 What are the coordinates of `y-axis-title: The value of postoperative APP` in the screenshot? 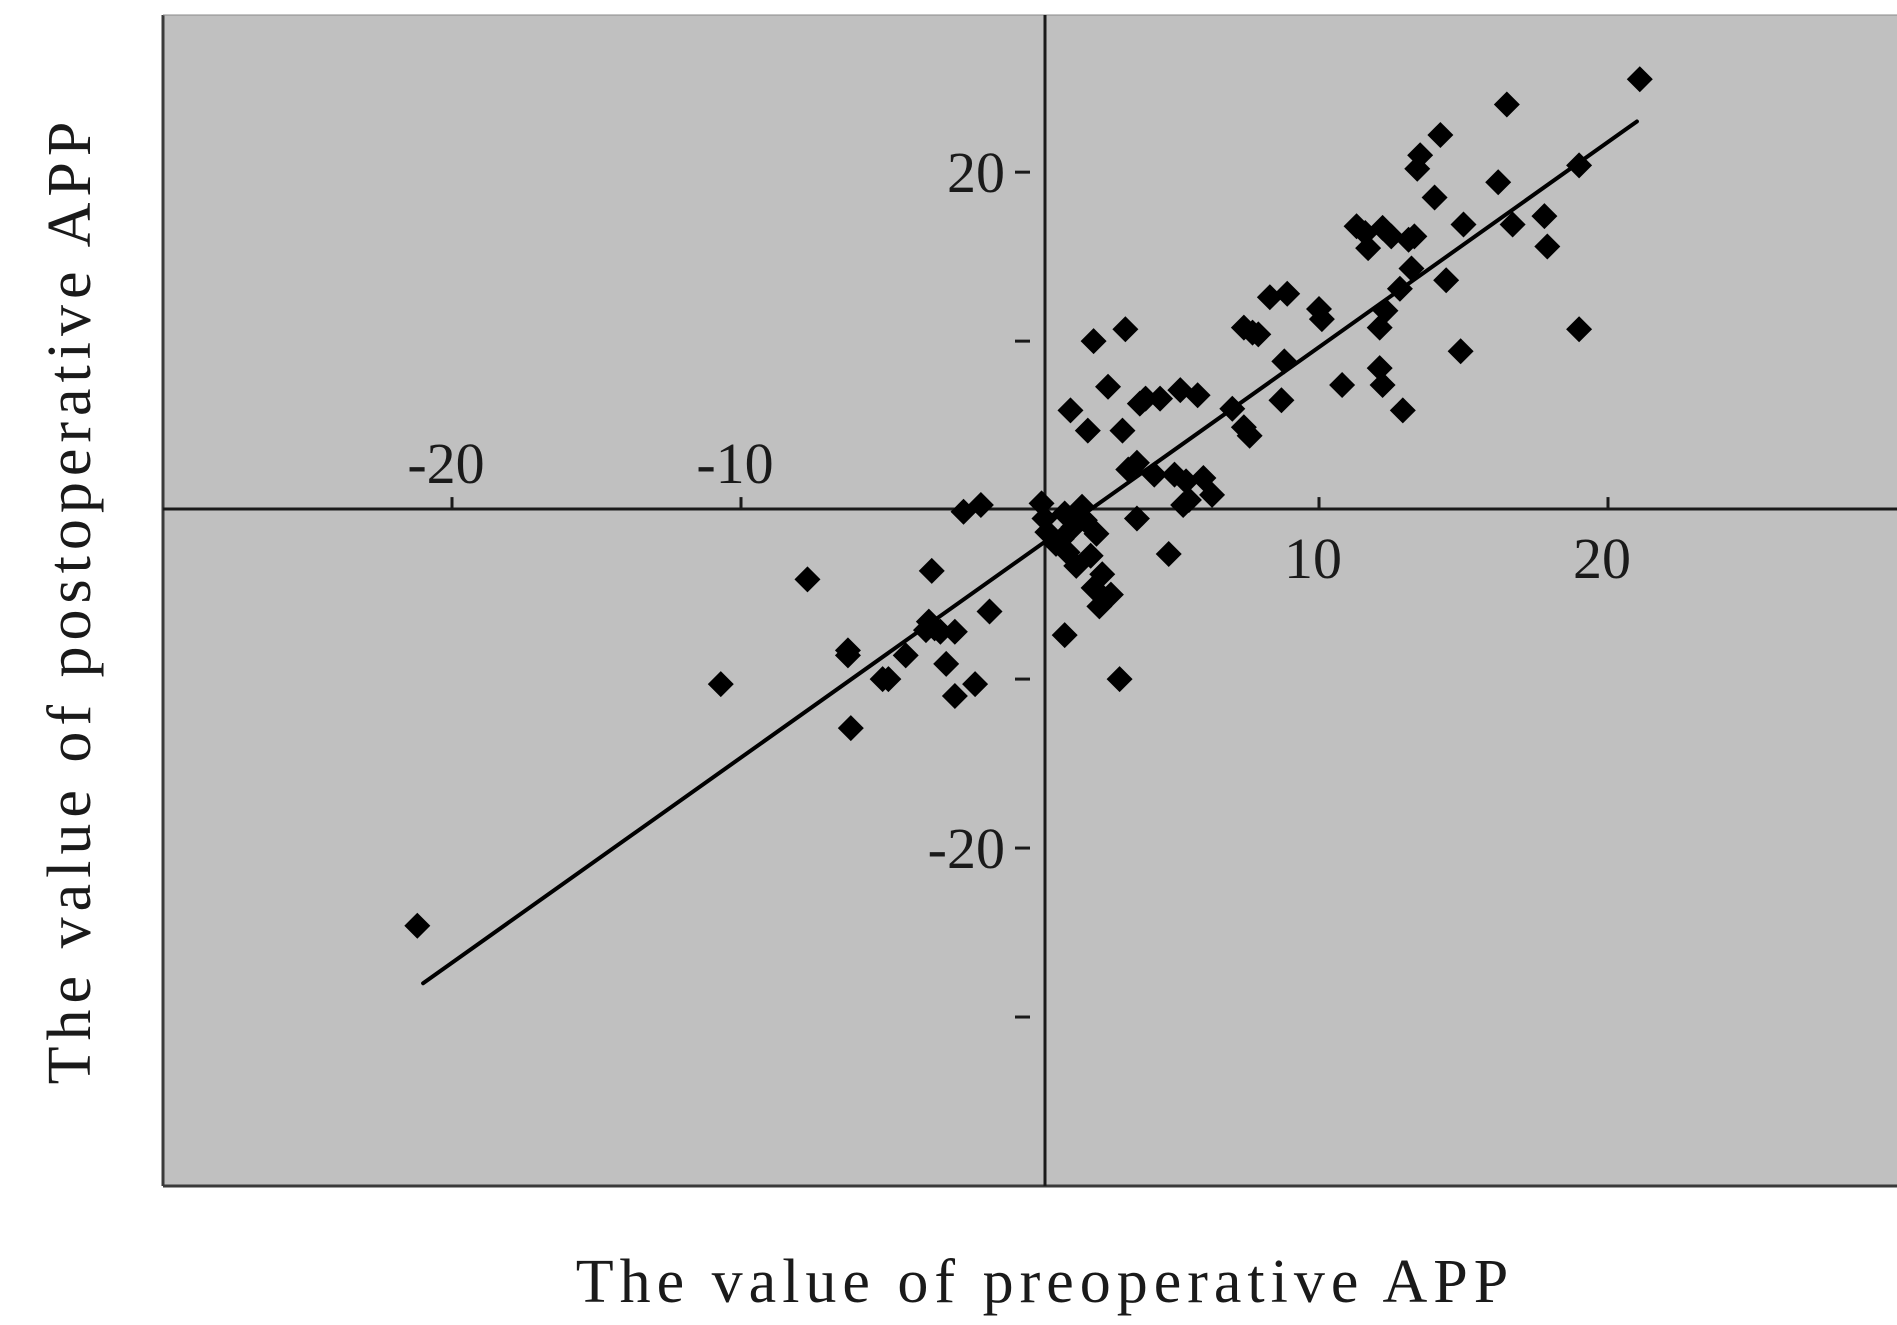 It's located at (70, 600).